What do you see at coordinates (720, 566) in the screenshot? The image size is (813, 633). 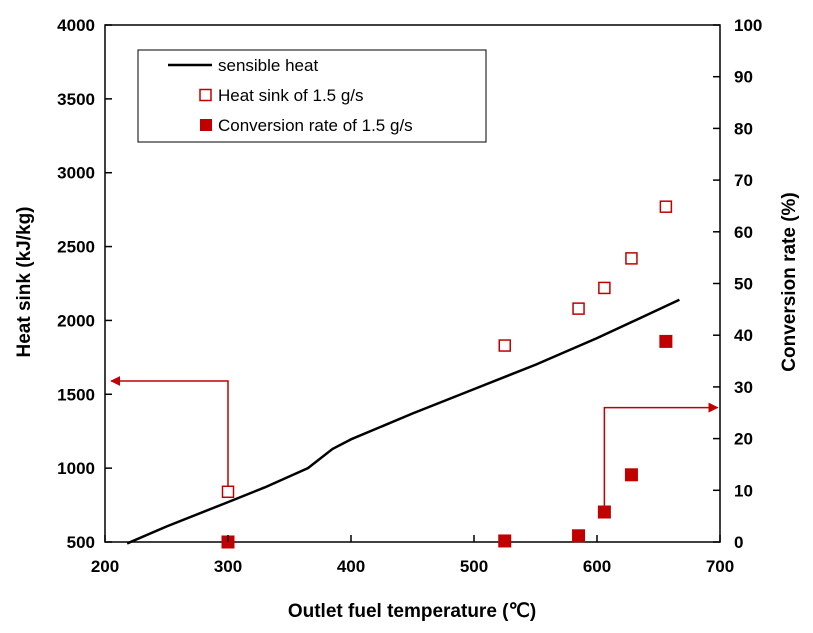 I see `x-tick-label: 700` at bounding box center [720, 566].